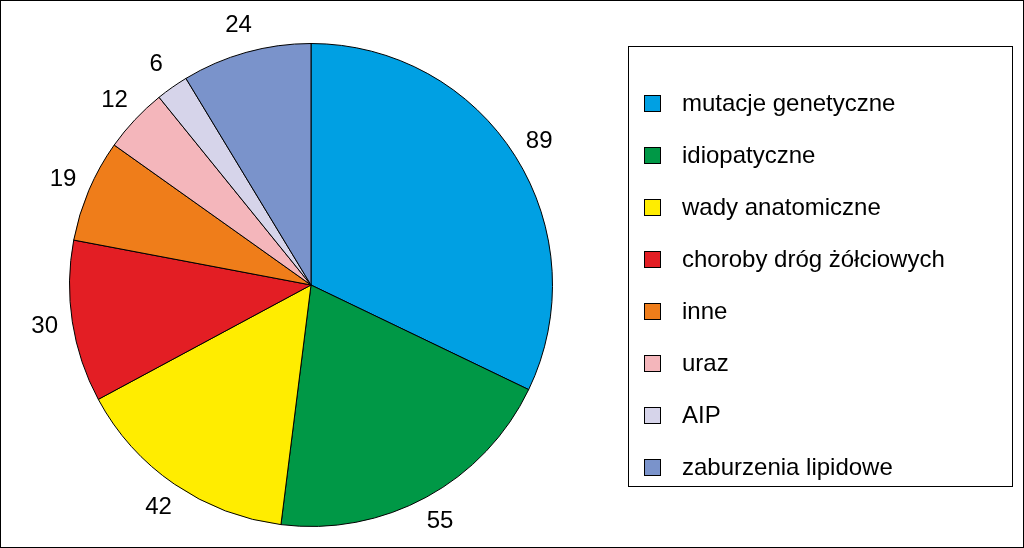 This screenshot has height=548, width=1024. Describe the element at coordinates (781, 207) in the screenshot. I see `legend-label: wady anatomiczne` at that location.